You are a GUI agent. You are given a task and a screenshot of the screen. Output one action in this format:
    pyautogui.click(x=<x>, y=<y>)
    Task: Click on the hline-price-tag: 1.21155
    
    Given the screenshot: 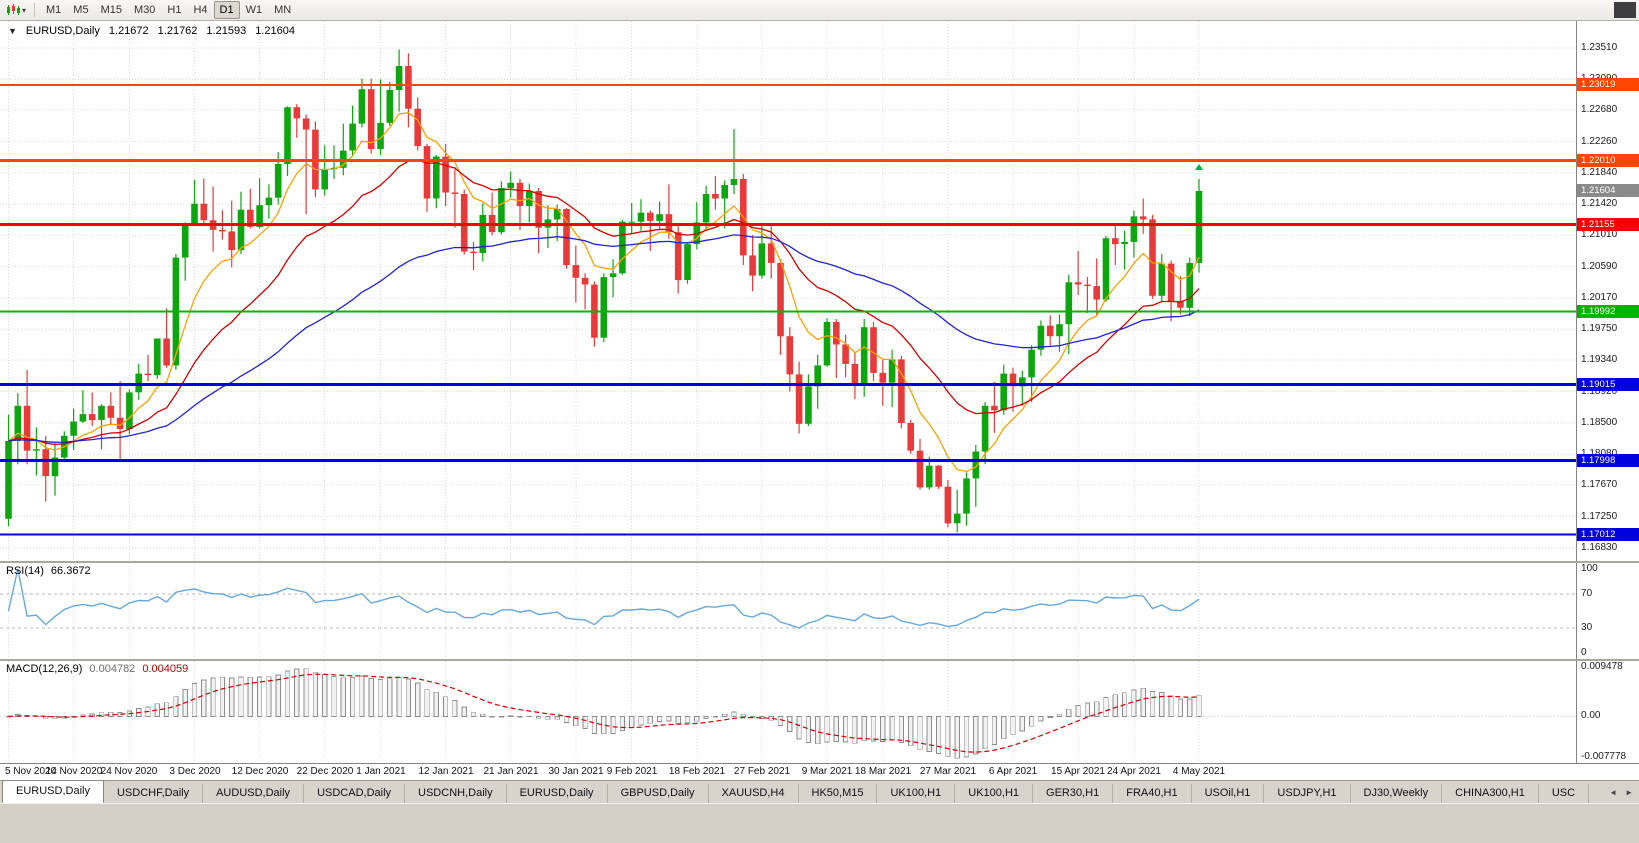 What is the action you would take?
    pyautogui.click(x=1608, y=224)
    